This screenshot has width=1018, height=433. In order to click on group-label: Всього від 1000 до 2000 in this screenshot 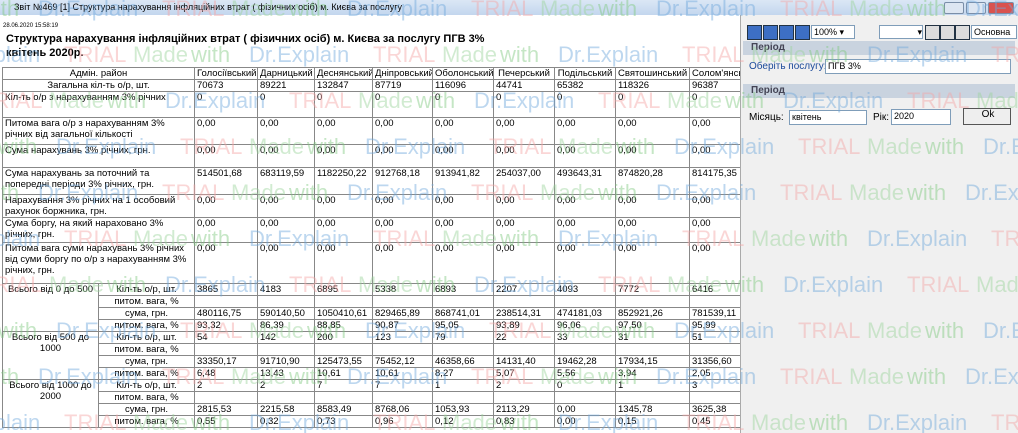, I will do `click(50, 403)`.